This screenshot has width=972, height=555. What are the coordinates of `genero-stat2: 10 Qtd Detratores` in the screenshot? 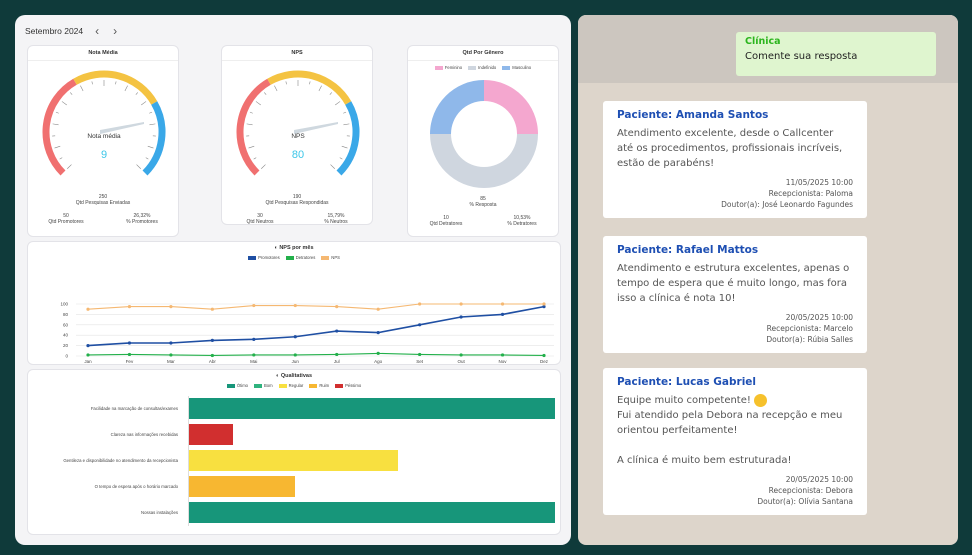 It's located at (446, 221).